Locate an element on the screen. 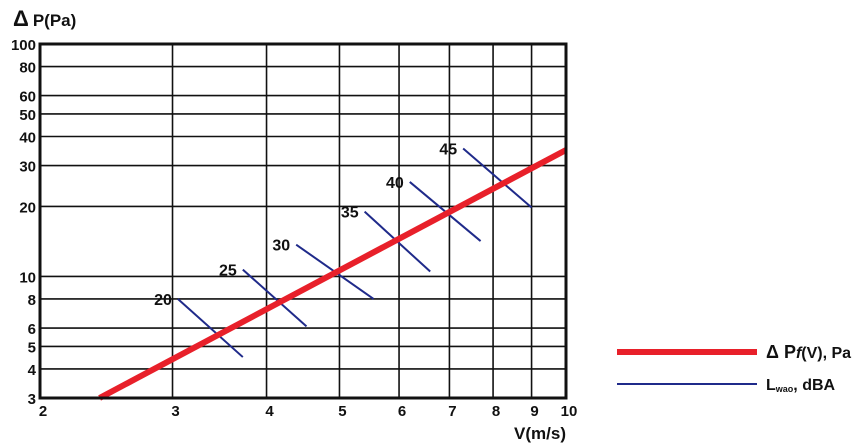 The height and width of the screenshot is (443, 864). x-tick-label: 2 is located at coordinates (43, 411).